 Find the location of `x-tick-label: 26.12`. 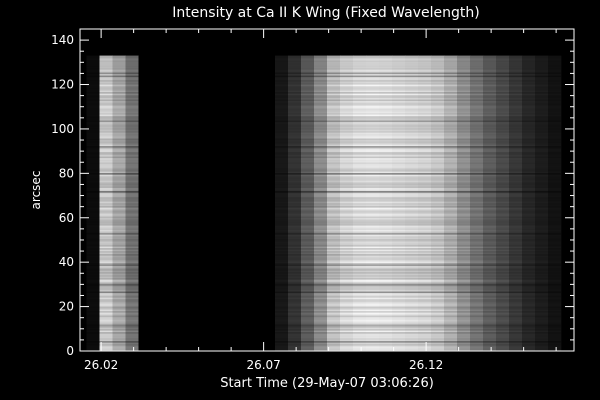

x-tick-label: 26.12 is located at coordinates (426, 365).